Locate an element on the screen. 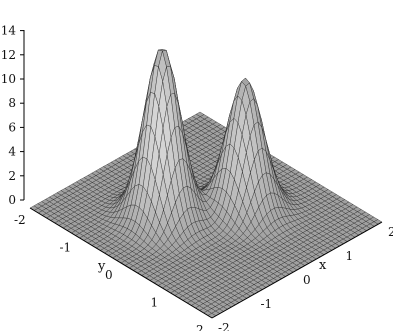 This screenshot has width=393, height=331. x-axis-title: x is located at coordinates (323, 265).